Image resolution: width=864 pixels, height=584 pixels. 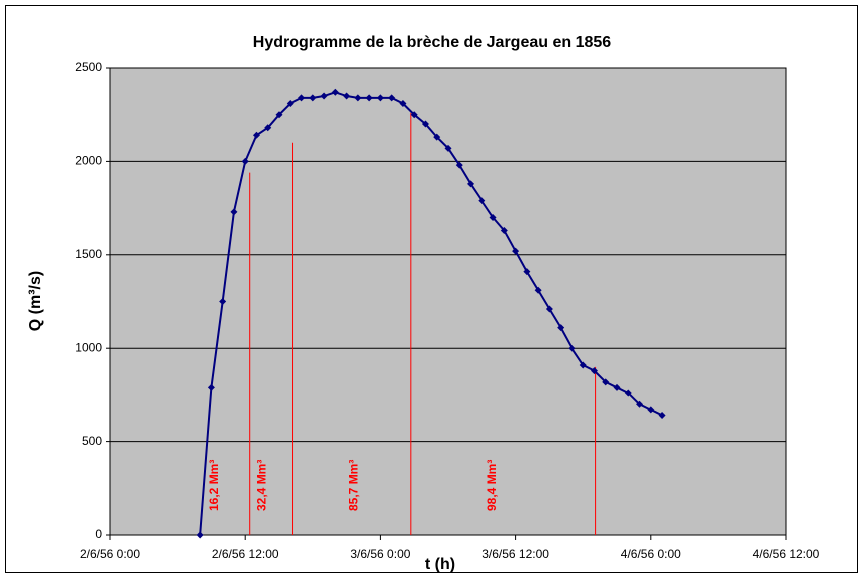 I want to click on annotation: 32,4 Mm³, so click(x=261, y=485).